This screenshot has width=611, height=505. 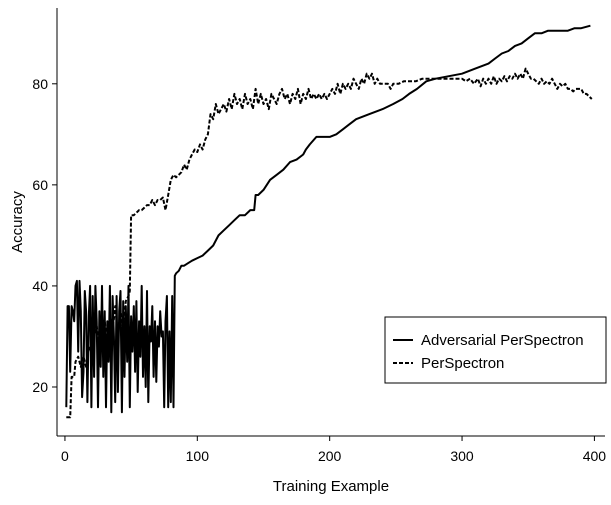 I want to click on x-axis-title: Training Example, so click(x=331, y=486).